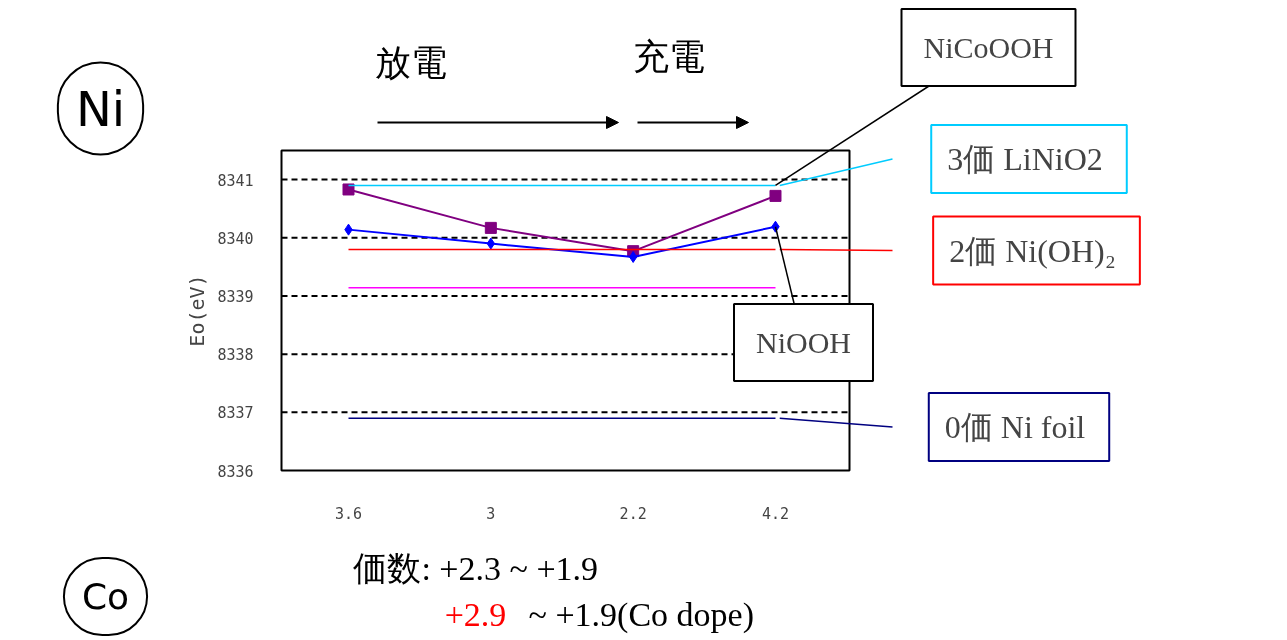 Image resolution: width=1287 pixels, height=640 pixels. Describe the element at coordinates (491, 513) in the screenshot. I see `x-tick-label: 3` at that location.